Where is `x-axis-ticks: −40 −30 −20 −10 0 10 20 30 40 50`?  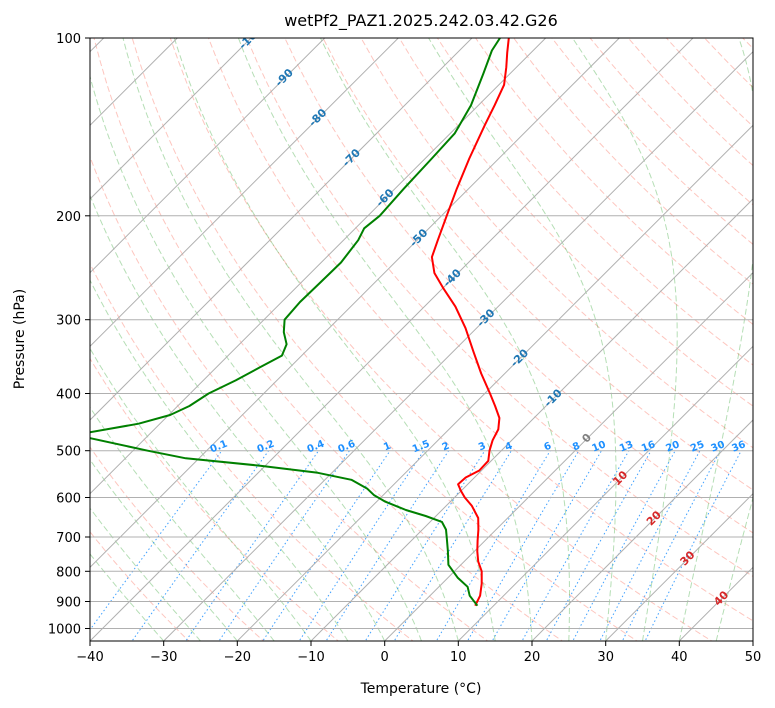 x-axis-ticks: −40 −30 −20 −10 0 10 20 30 40 50 is located at coordinates (418, 653).